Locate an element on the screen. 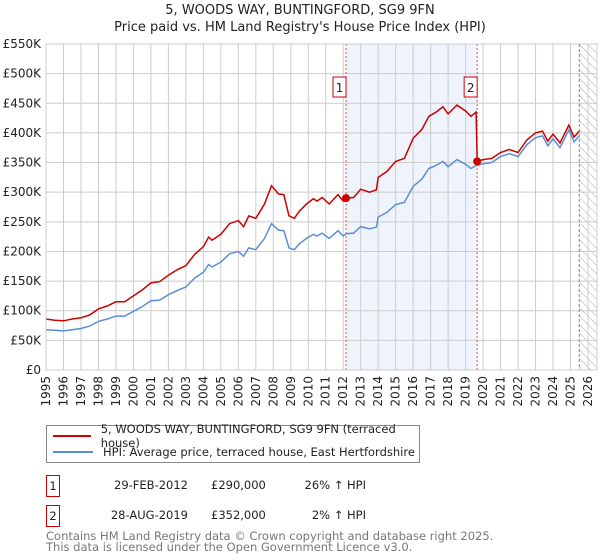  x-tick-label: 2010 is located at coordinates (308, 391).